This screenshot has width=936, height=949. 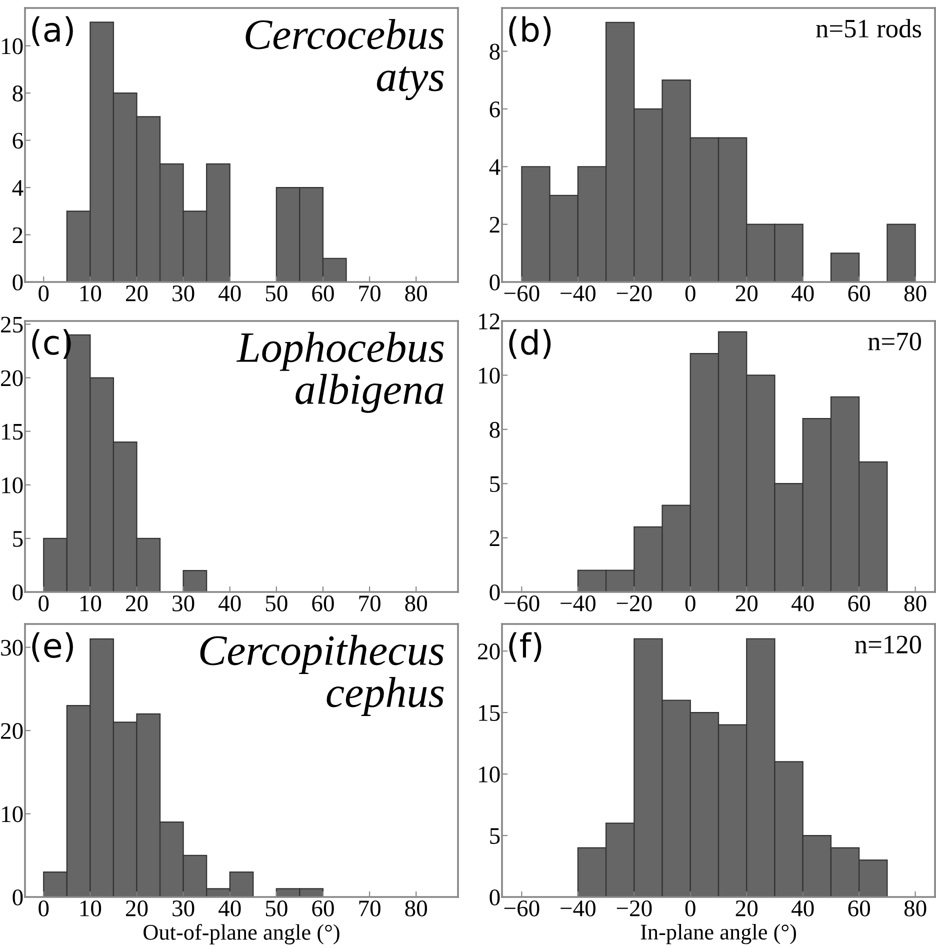 What do you see at coordinates (242, 934) in the screenshot?
I see `x-axis-title: Out-of-plane angle (°)` at bounding box center [242, 934].